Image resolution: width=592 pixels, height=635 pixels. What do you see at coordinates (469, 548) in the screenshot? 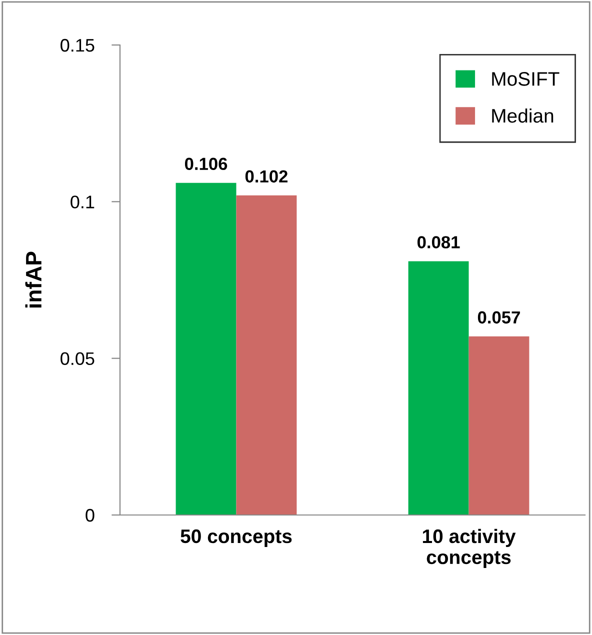
I see `x-tick-label: 10 activity concepts` at bounding box center [469, 548].